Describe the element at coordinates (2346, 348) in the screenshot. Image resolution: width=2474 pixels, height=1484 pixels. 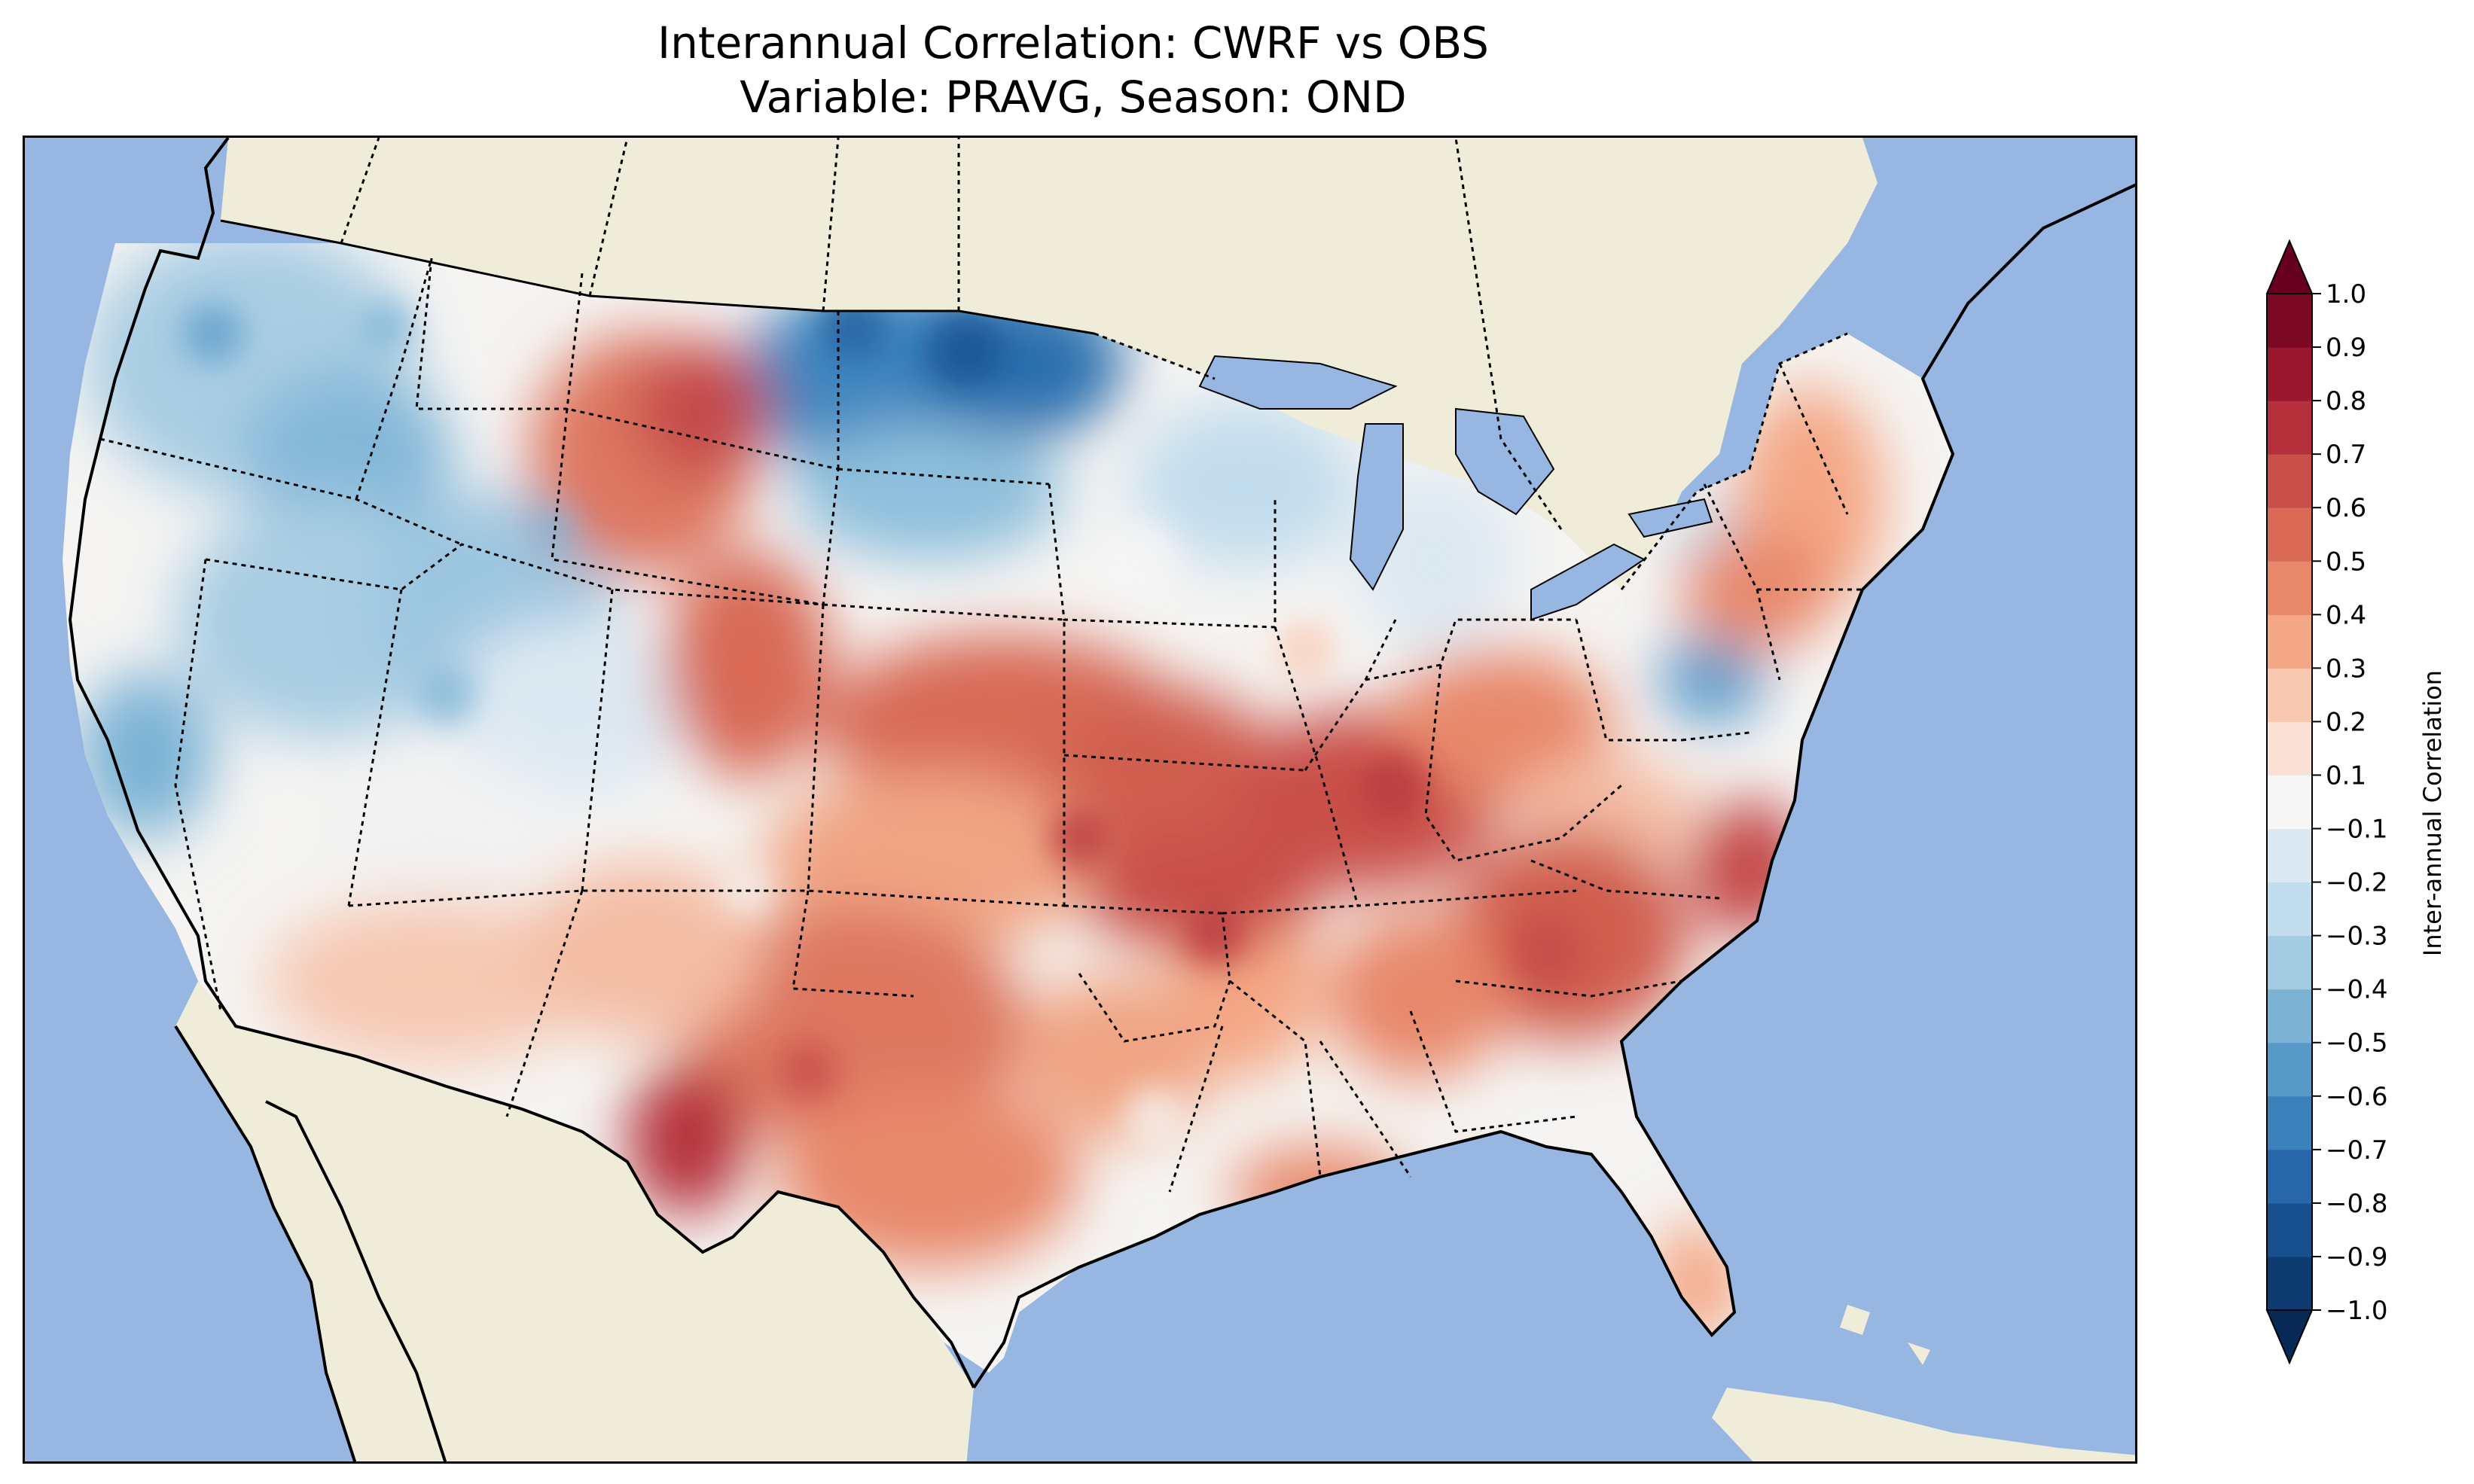
I see `colorbar-tick-label: 0.9` at that location.